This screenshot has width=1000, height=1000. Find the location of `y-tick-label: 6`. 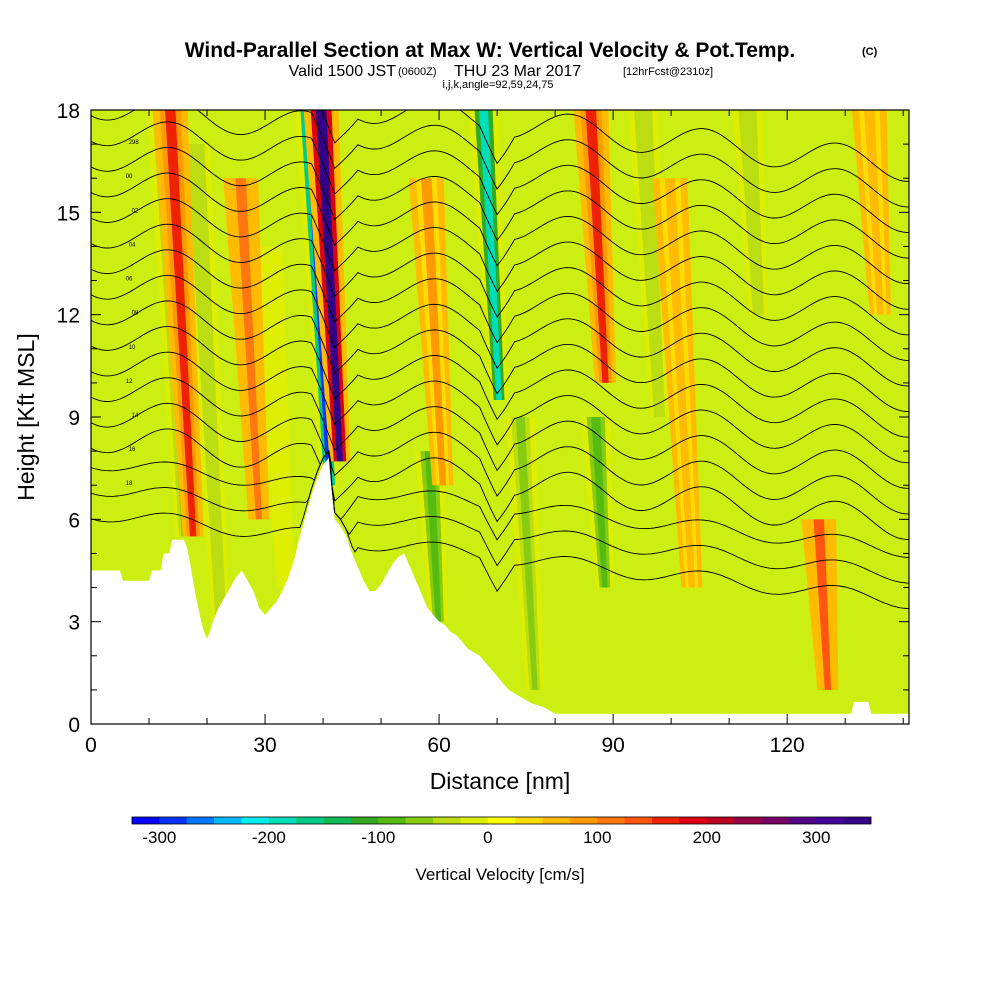

y-tick-label: 6 is located at coordinates (74, 520).